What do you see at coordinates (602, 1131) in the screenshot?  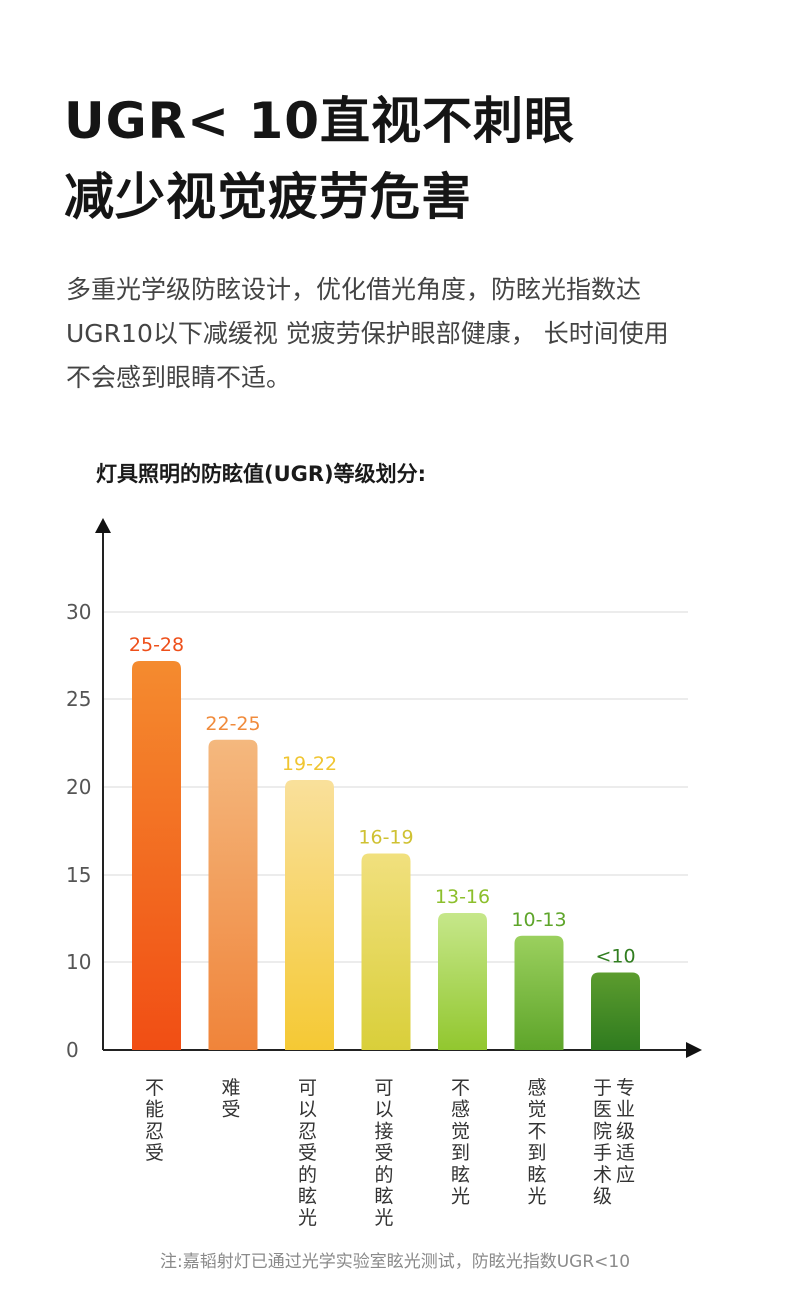 I see `category-label-char: 院` at bounding box center [602, 1131].